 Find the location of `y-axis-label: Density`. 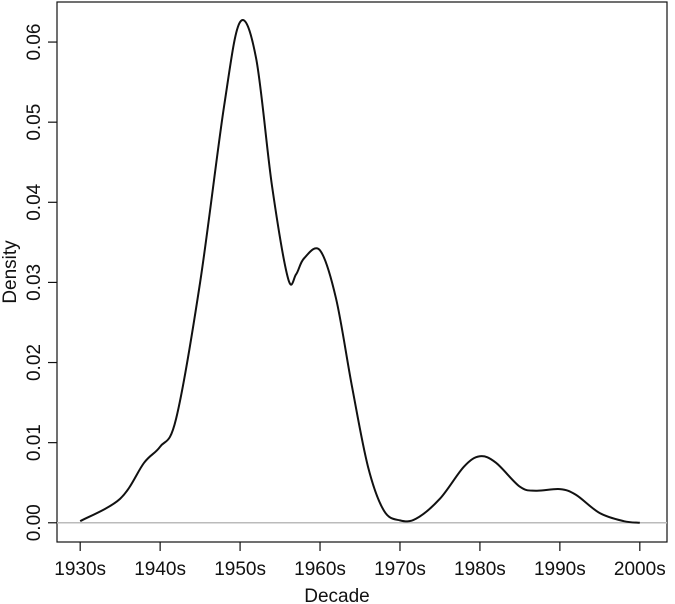

y-axis-label: Density is located at coordinates (10, 272).